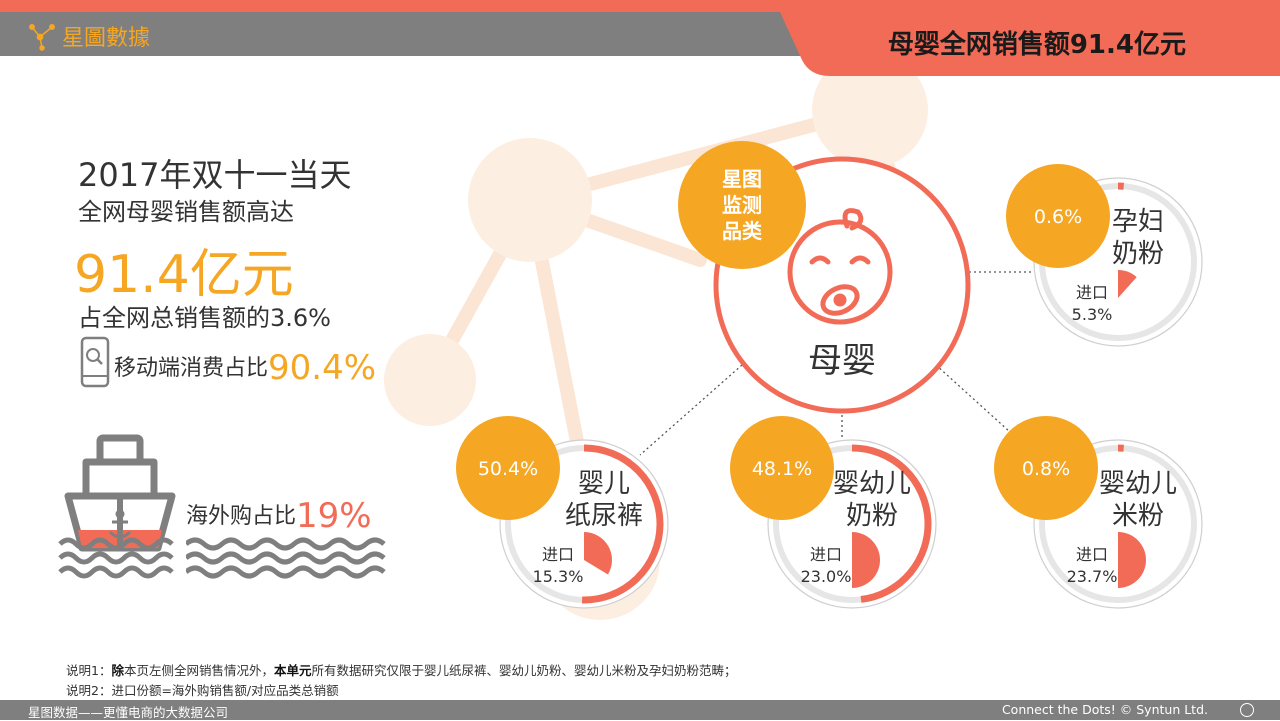 The image size is (1280, 721). Describe the element at coordinates (1058, 217) in the screenshot. I see `share-label: 0.6%` at that location.